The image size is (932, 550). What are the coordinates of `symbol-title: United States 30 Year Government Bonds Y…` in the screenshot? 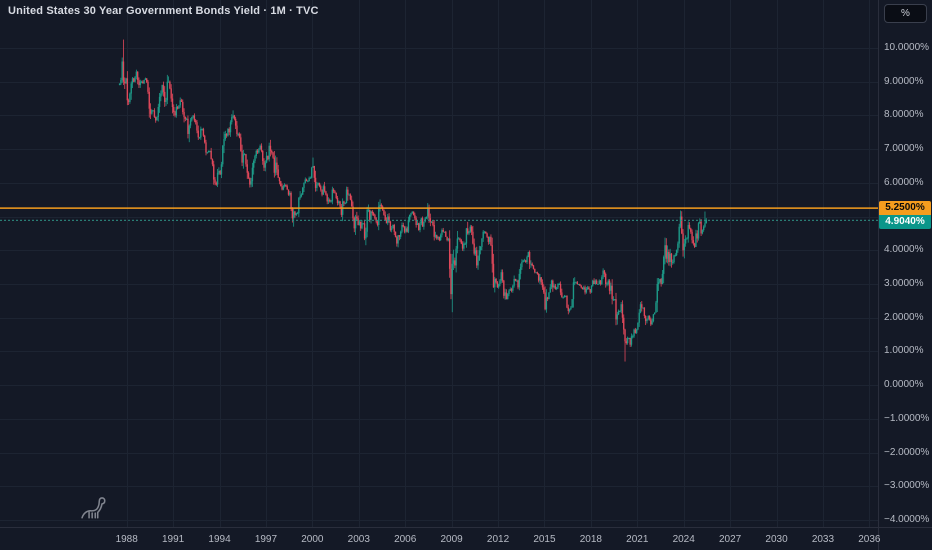 It's located at (163, 11).